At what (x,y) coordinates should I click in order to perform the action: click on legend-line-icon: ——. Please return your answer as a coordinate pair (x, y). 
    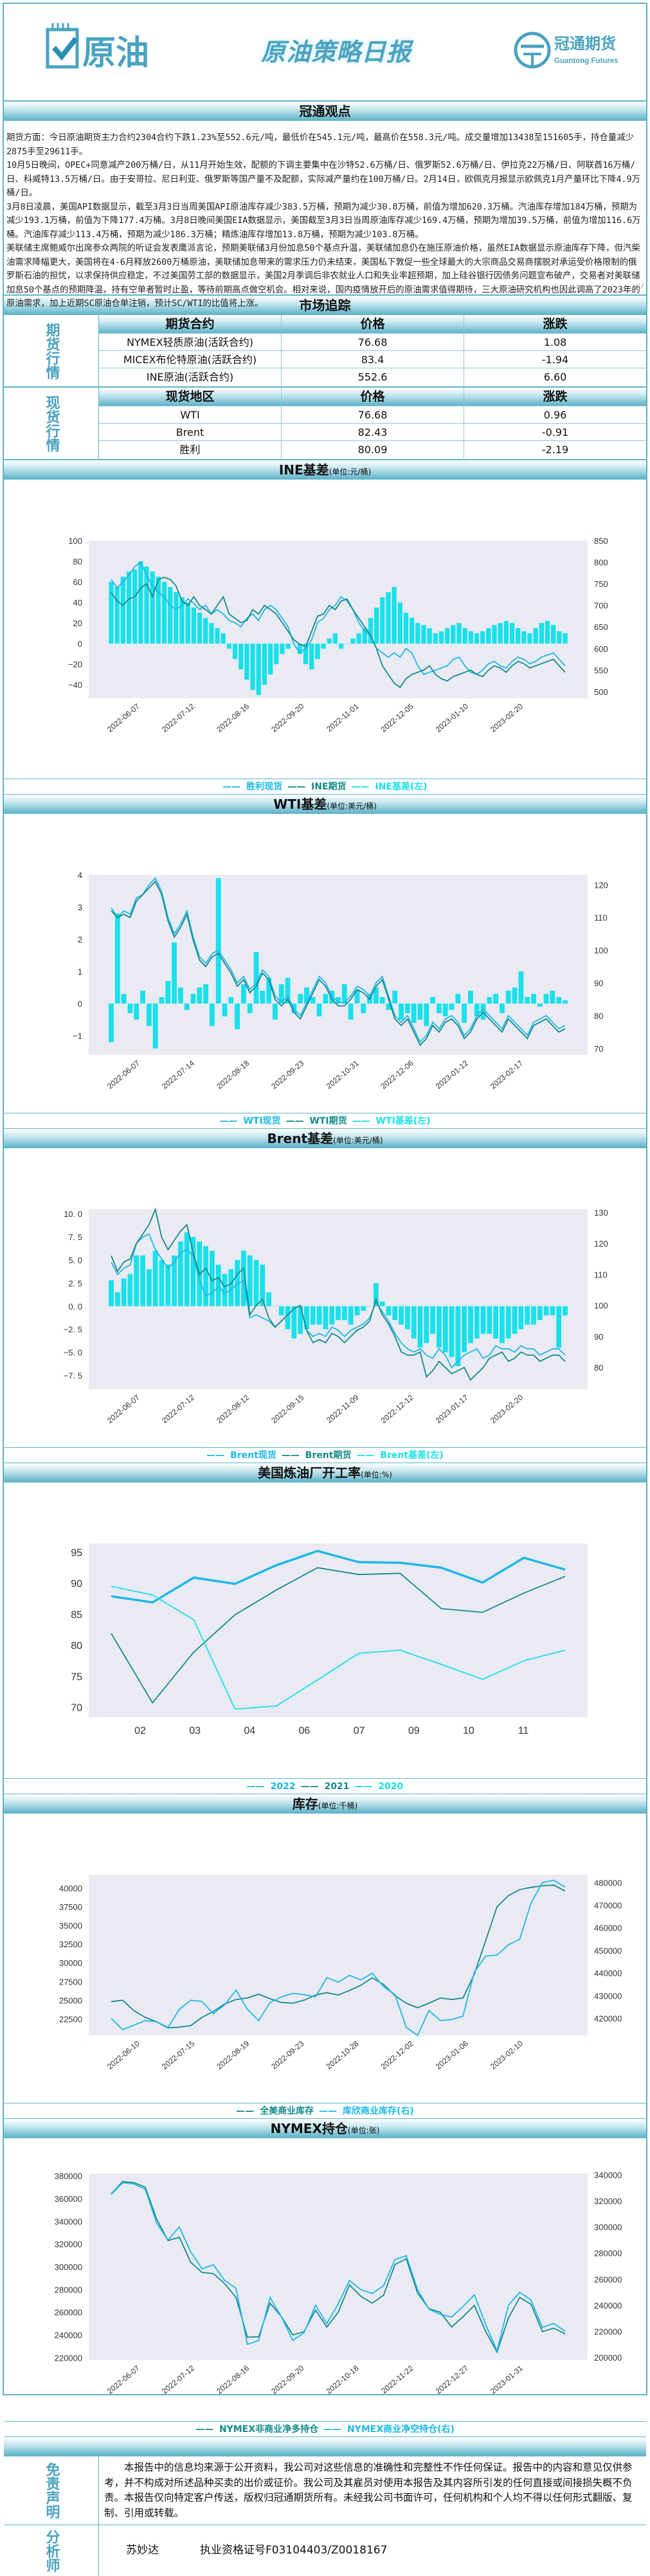
    Looking at the image, I should click on (298, 787).